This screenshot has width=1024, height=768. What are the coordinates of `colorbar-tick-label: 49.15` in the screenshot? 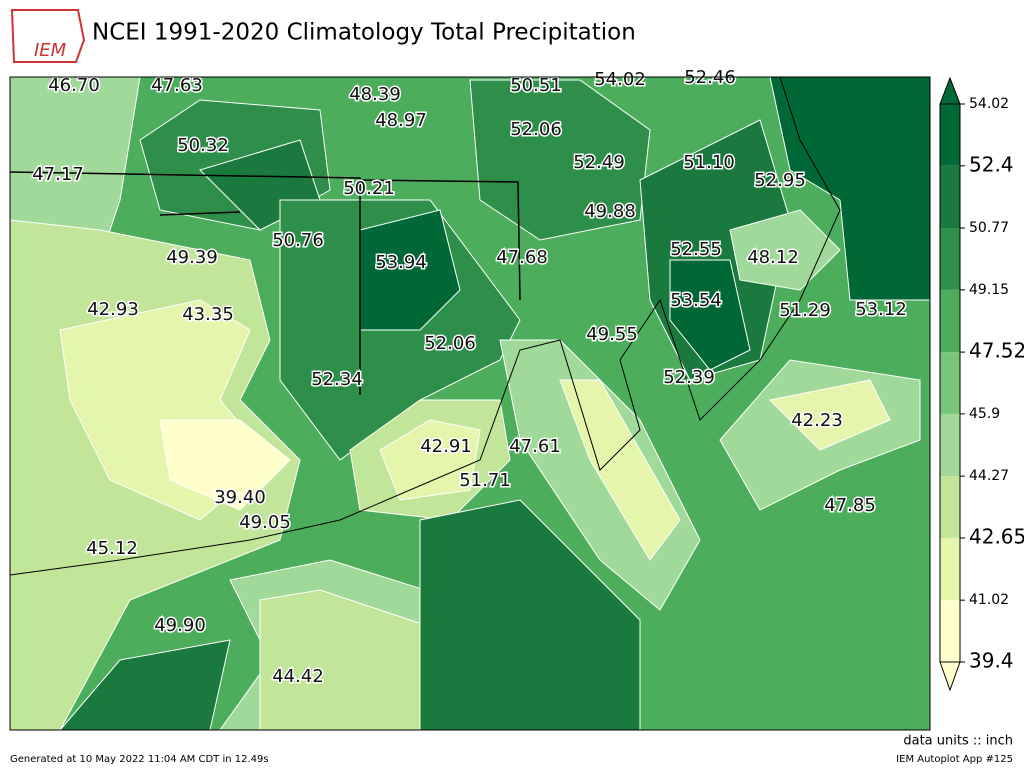 It's located at (989, 290).